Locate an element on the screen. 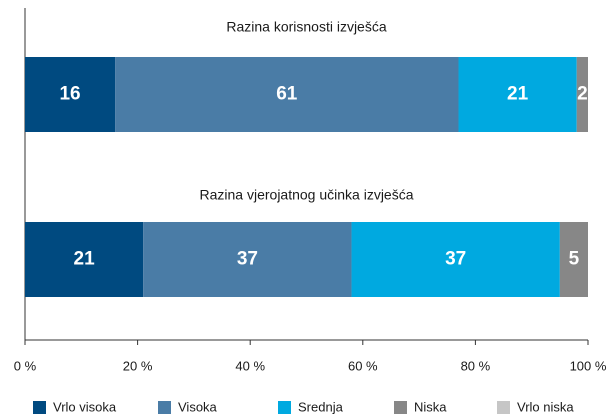  legend-label: Visoka is located at coordinates (198, 406).